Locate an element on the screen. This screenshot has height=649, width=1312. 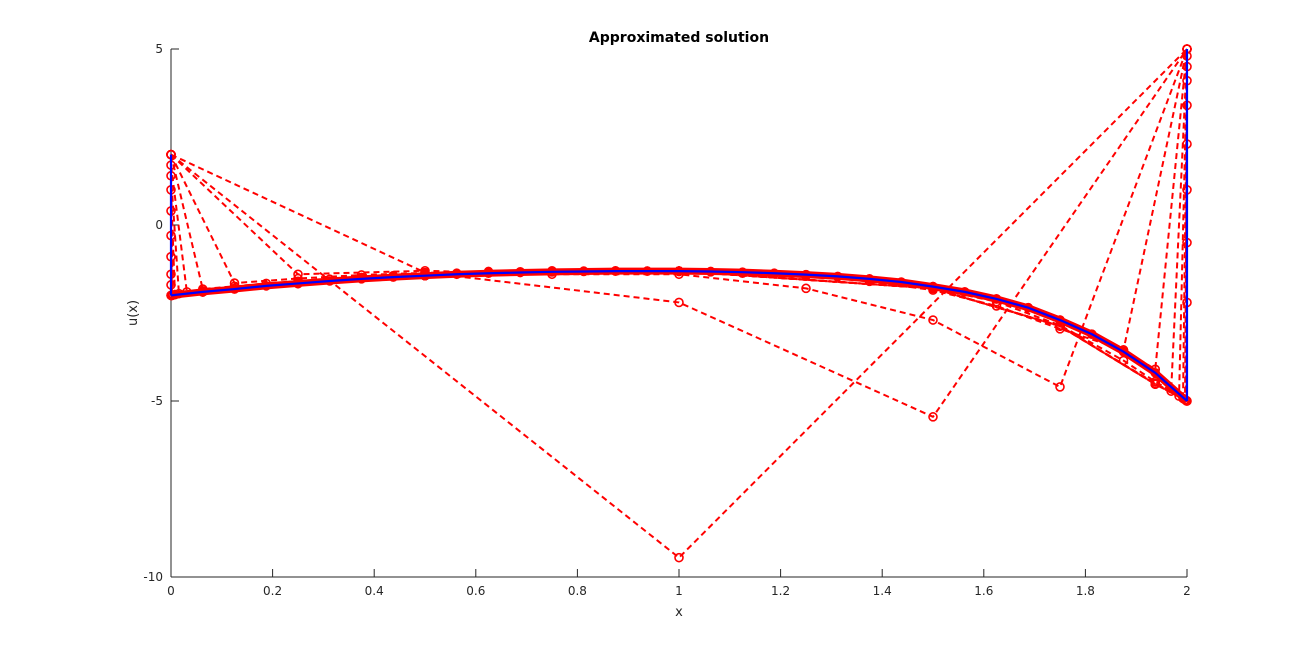
x-tick-label: 0.2 is located at coordinates (272, 591).